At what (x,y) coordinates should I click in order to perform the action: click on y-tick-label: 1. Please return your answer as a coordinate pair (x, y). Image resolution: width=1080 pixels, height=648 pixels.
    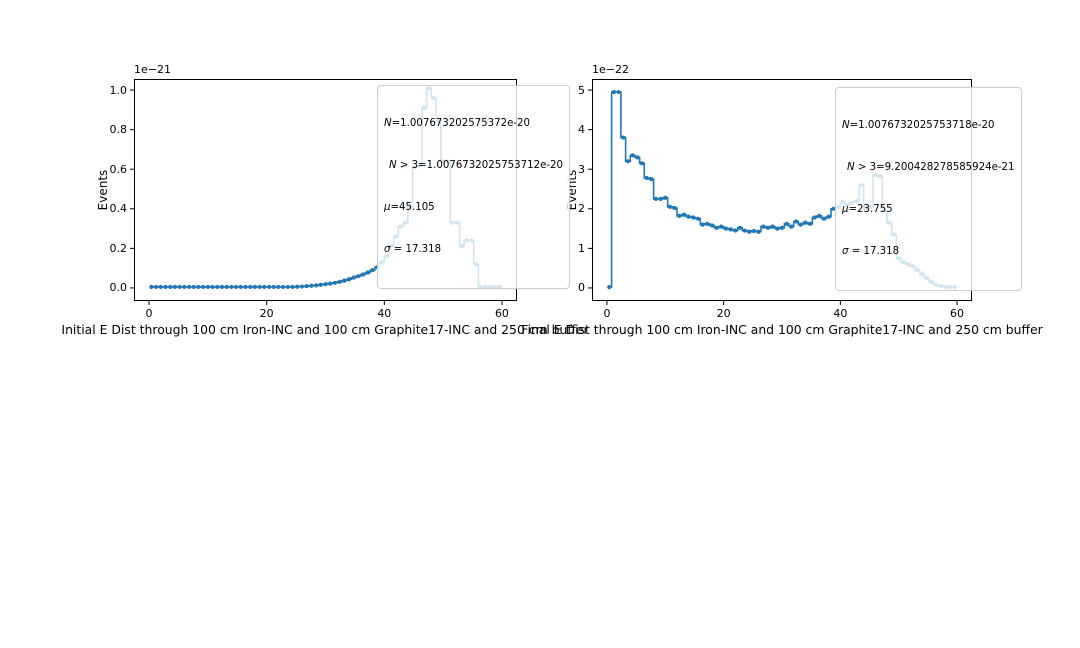
    Looking at the image, I should click on (581, 248).